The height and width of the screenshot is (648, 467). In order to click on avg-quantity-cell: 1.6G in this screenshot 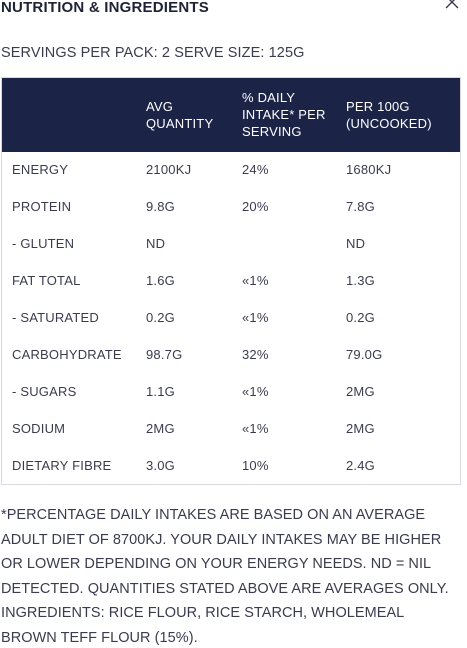, I will do `click(160, 281)`.